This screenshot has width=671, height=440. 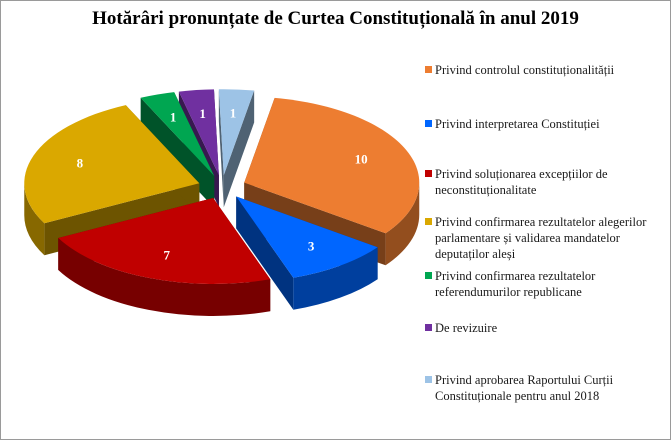 I want to click on legend-label: Privind interpretarea Constituției, so click(x=517, y=124).